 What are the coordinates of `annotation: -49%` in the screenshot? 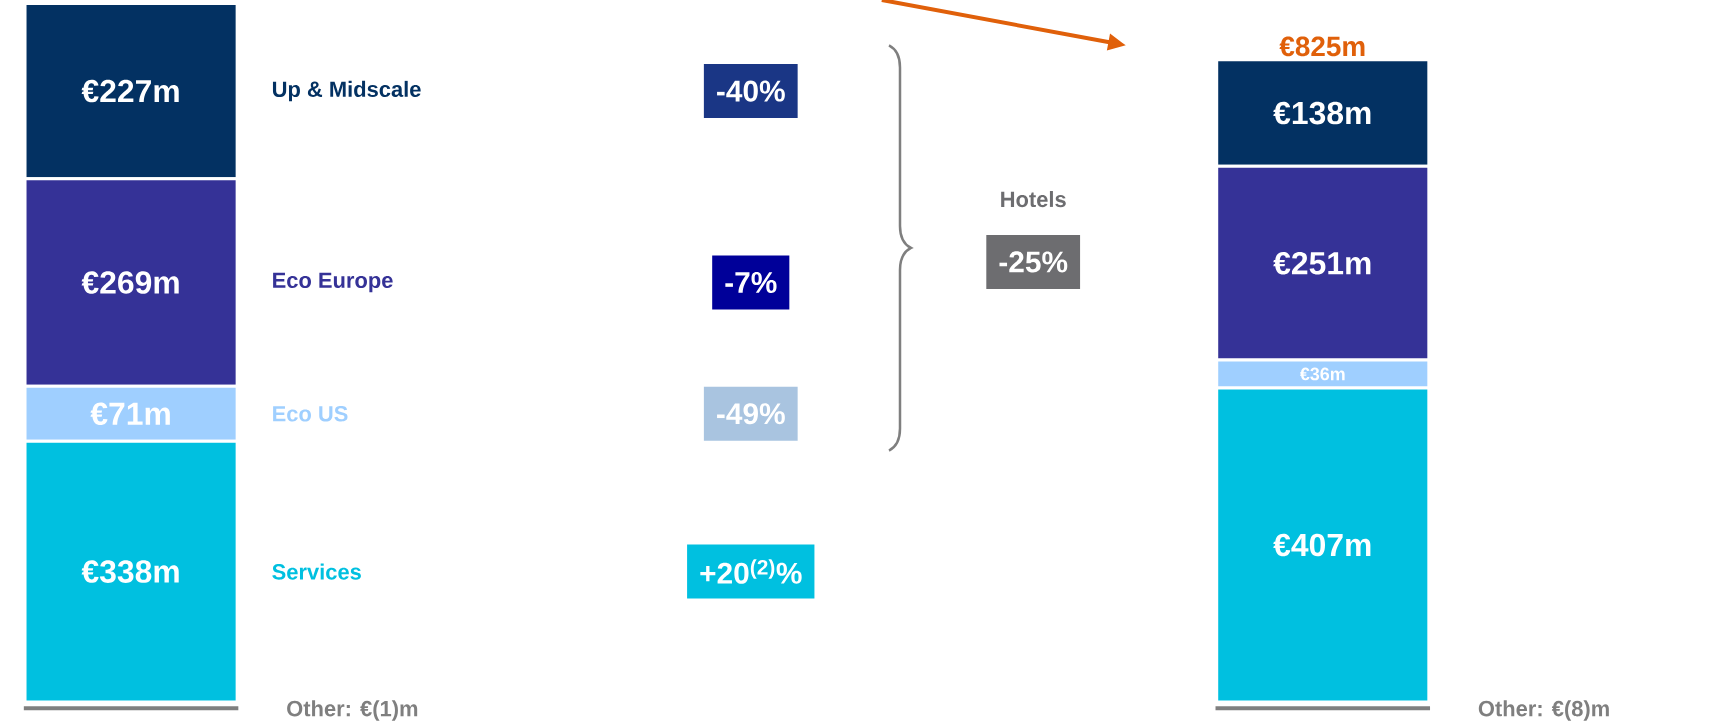 It's located at (751, 414).